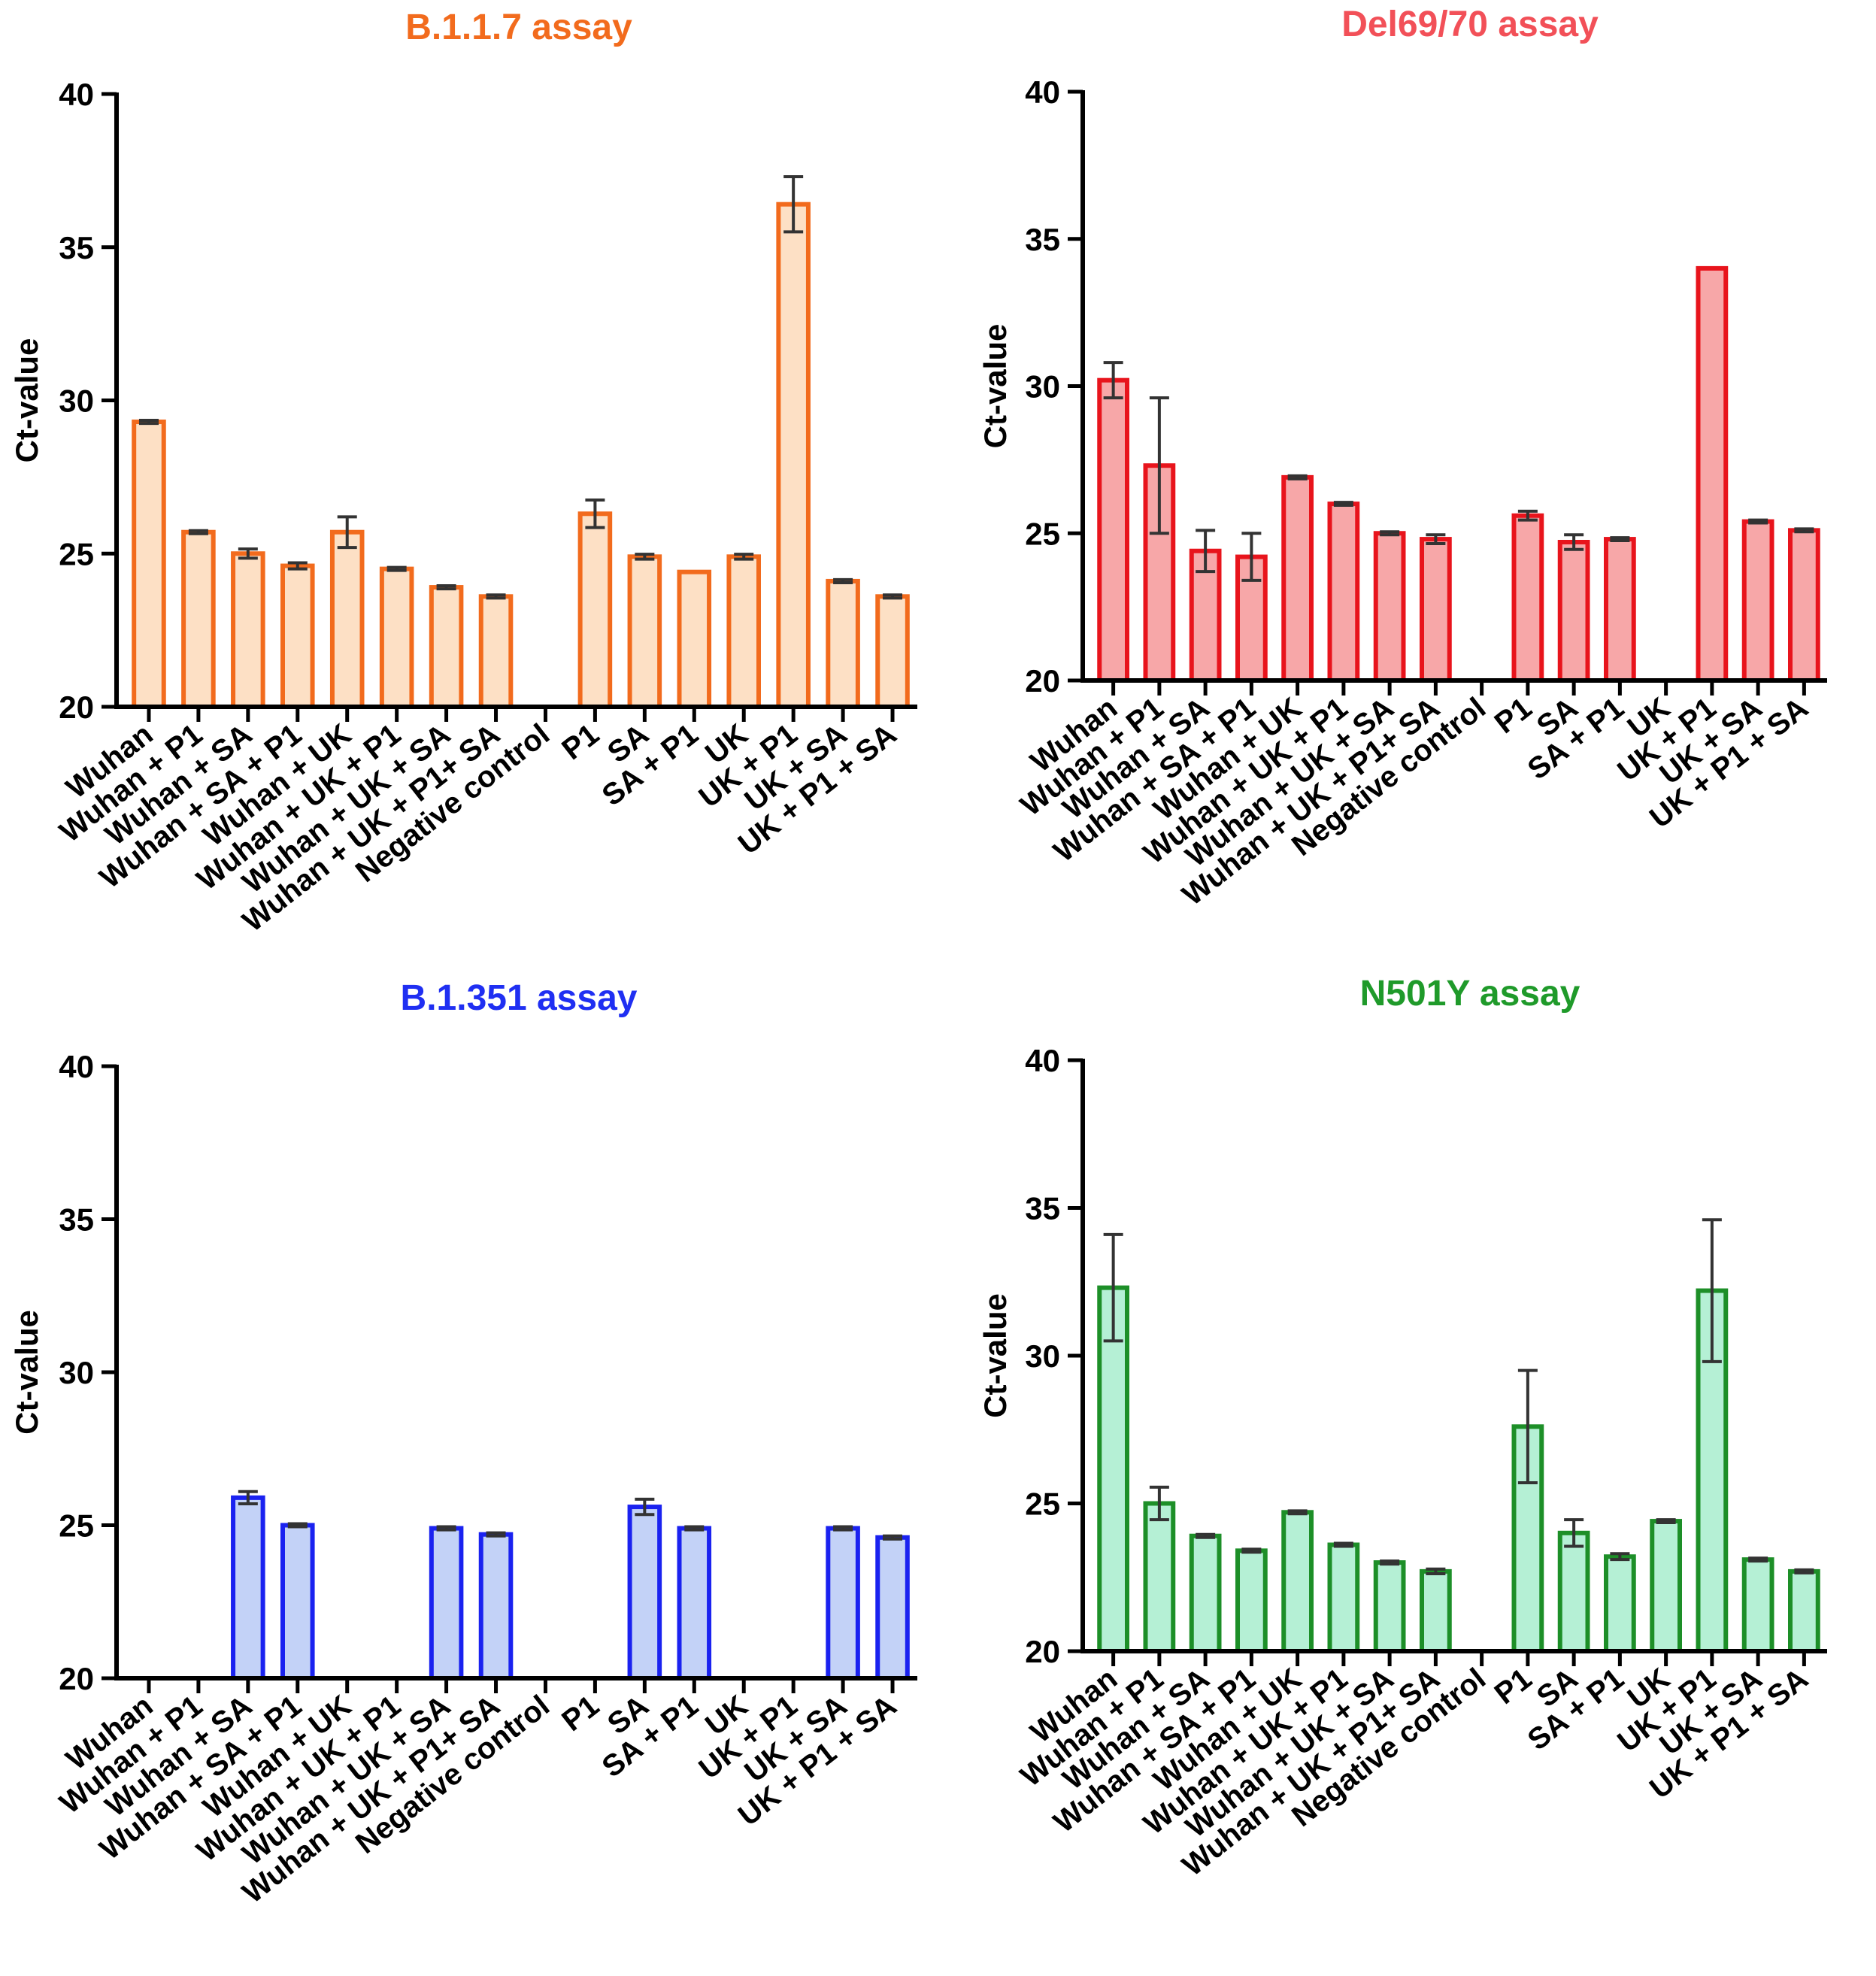 Image resolution: width=1876 pixels, height=1976 pixels. What do you see at coordinates (793, 204) in the screenshot?
I see `error-bar-uk-p1` at bounding box center [793, 204].